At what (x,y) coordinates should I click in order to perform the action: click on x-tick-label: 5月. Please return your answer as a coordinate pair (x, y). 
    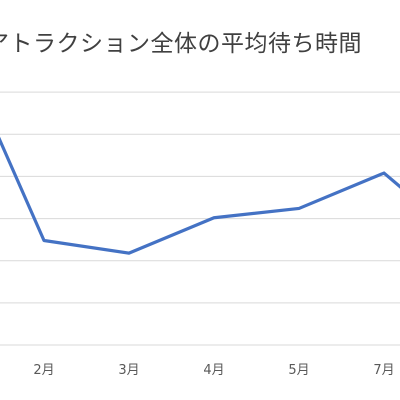
    Looking at the image, I should click on (298, 370).